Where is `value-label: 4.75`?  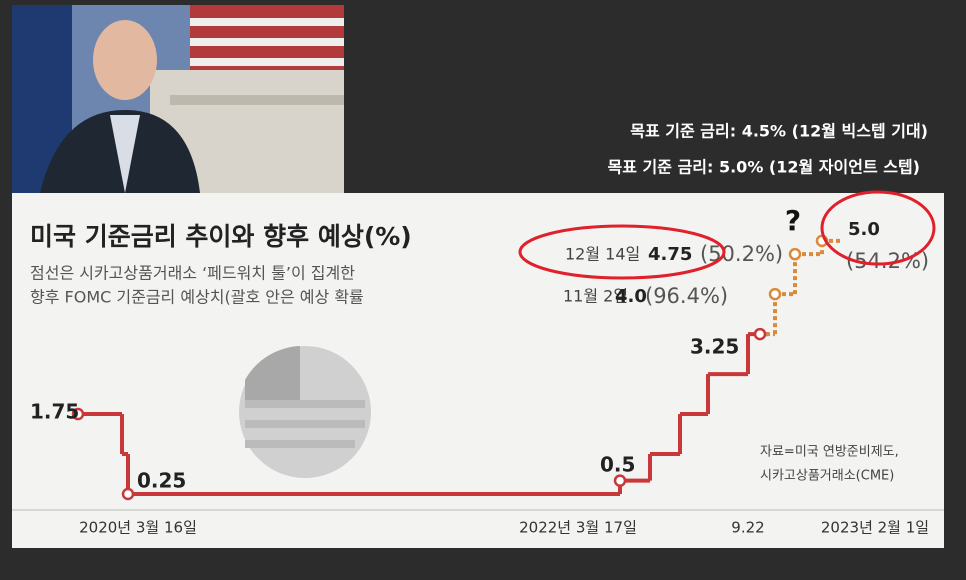 value-label: 4.75 is located at coordinates (670, 254).